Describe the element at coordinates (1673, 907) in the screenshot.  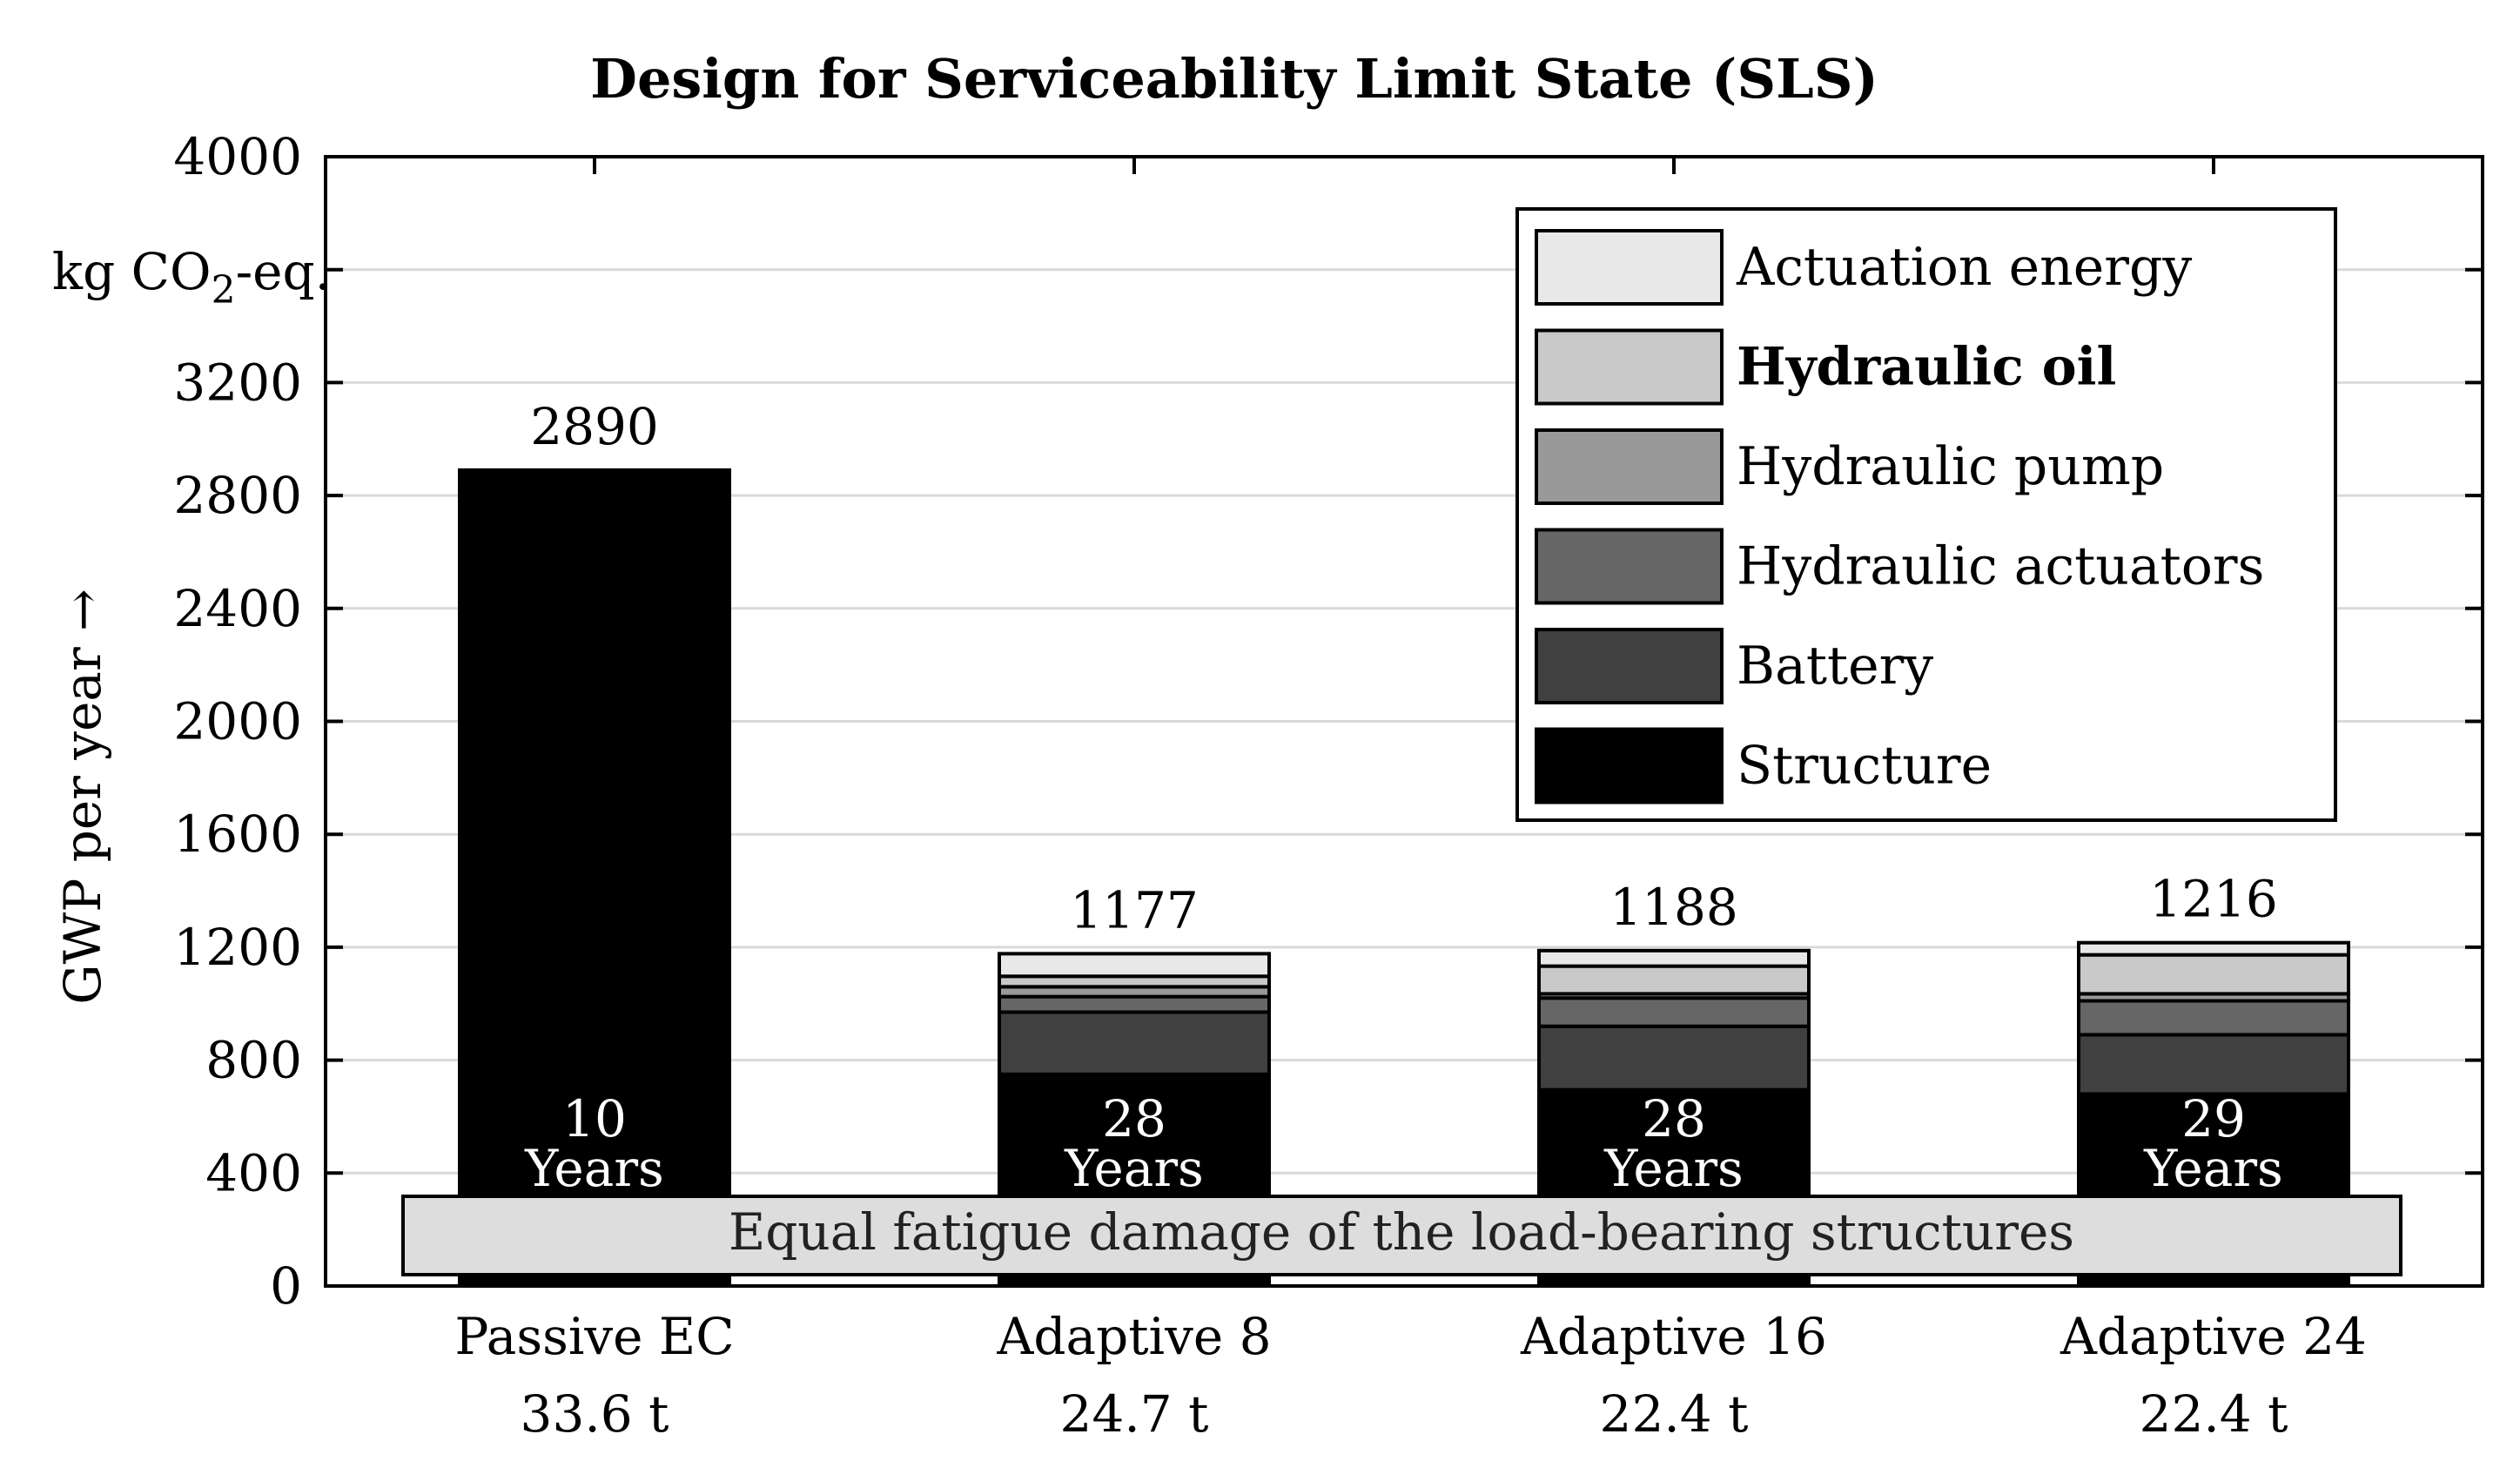
I see `bar-total-label: 1188` at that location.